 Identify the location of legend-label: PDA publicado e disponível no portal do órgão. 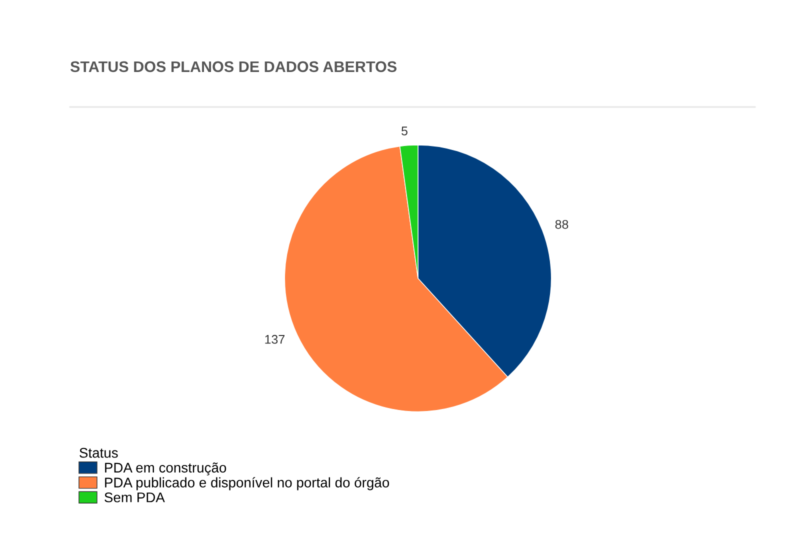
(247, 483).